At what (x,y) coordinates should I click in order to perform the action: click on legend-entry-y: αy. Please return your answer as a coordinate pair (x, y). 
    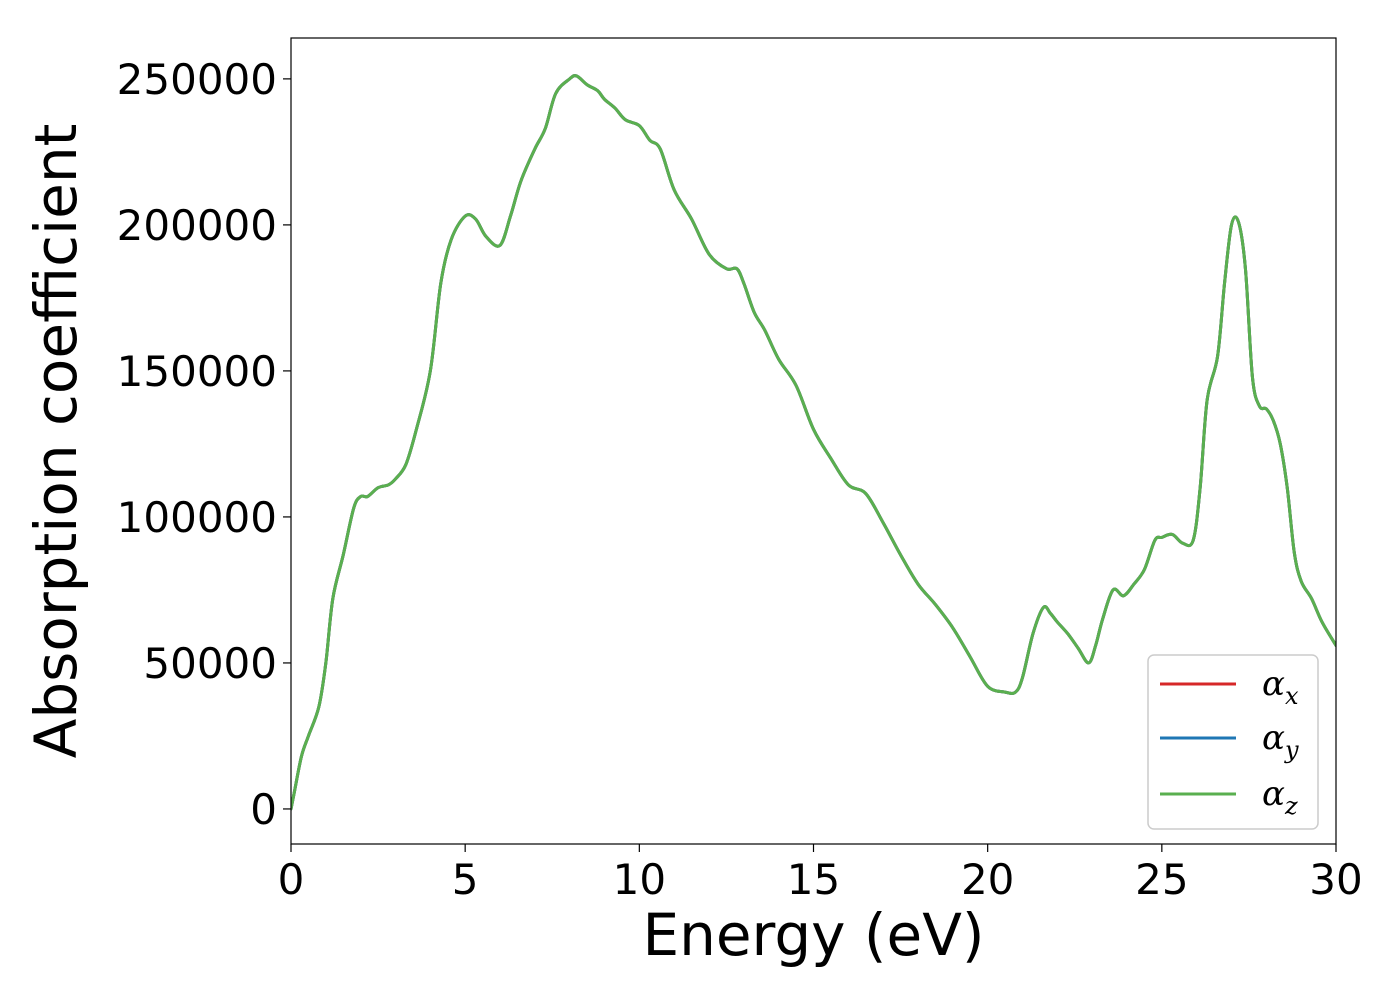
    Looking at the image, I should click on (1229, 741).